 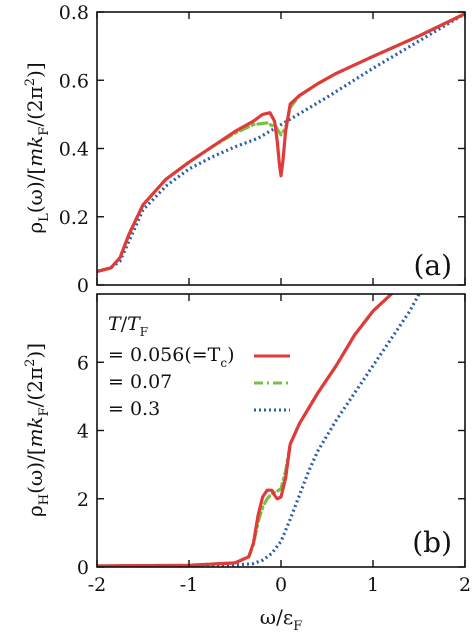 What do you see at coordinates (83, 286) in the screenshot?
I see `ytick-label-a-0: 0` at bounding box center [83, 286].